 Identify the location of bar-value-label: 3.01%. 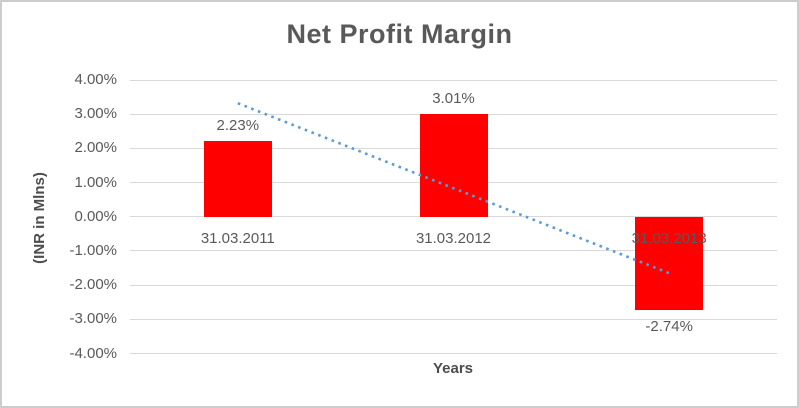
(453, 98).